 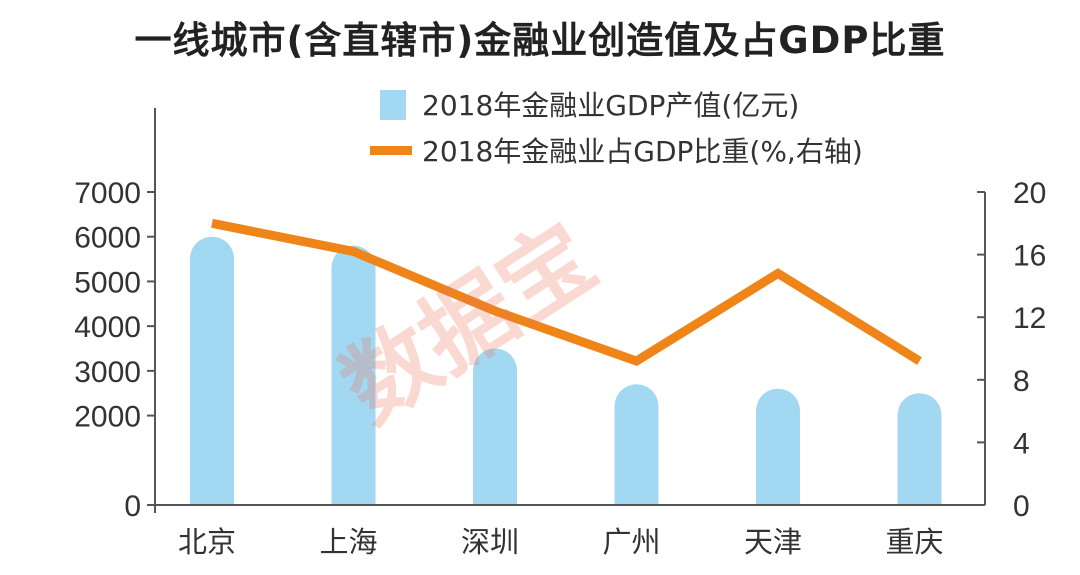 What do you see at coordinates (1021, 506) in the screenshot?
I see `right-tick-label: 0` at bounding box center [1021, 506].